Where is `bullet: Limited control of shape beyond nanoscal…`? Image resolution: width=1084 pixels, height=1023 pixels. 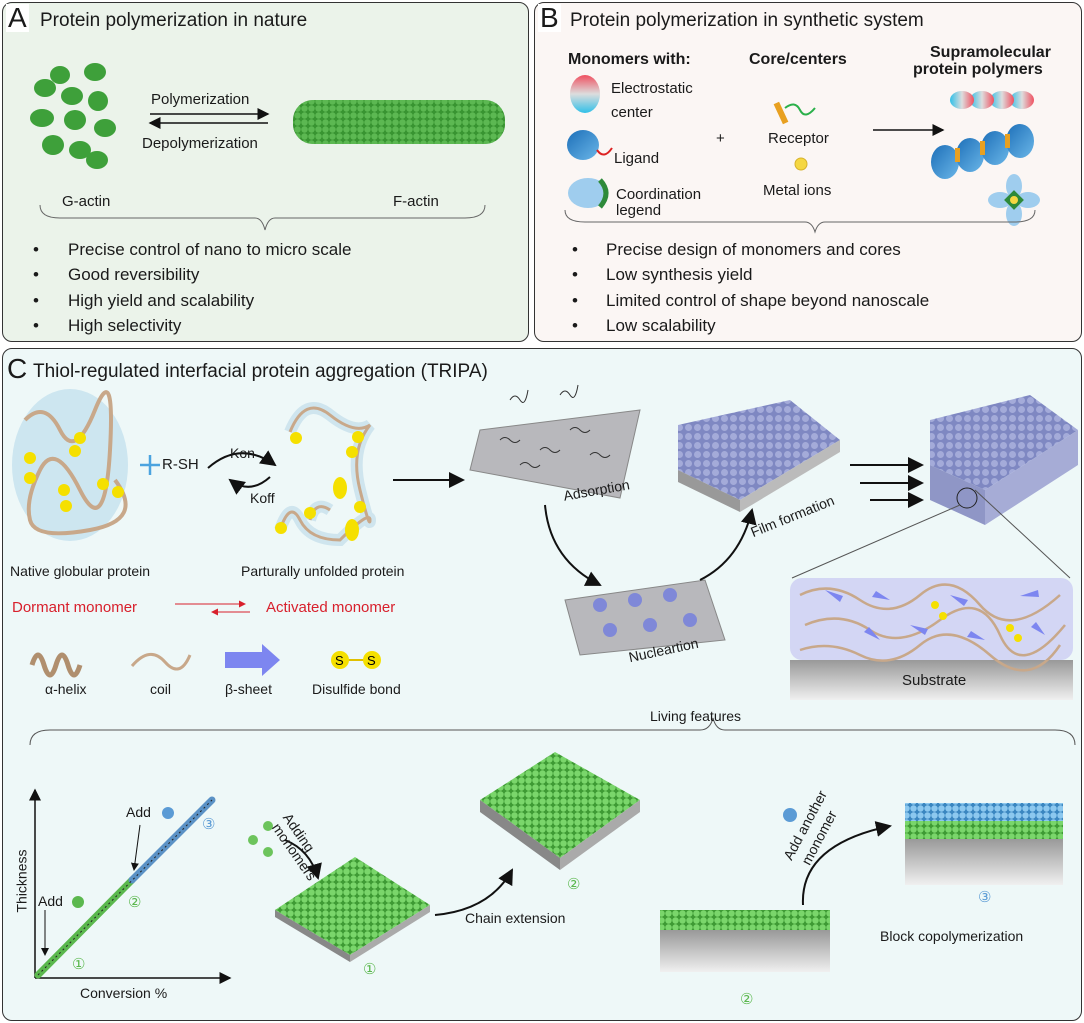
bullet: Limited control of shape beyond nanoscal… is located at coordinates (768, 300).